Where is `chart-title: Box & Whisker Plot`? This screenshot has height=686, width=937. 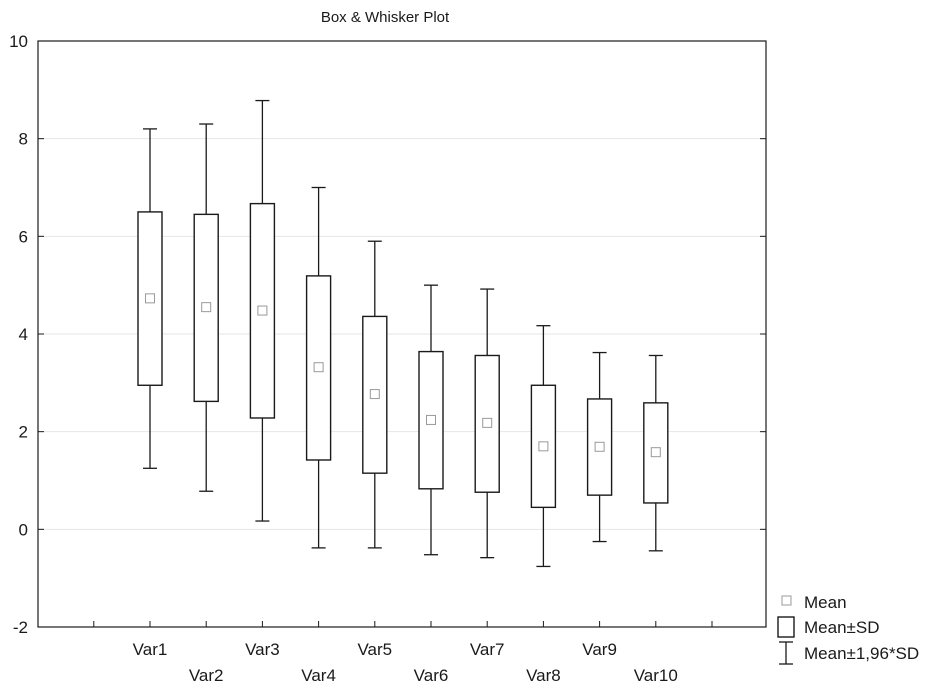
chart-title: Box & Whisker Plot is located at coordinates (385, 17).